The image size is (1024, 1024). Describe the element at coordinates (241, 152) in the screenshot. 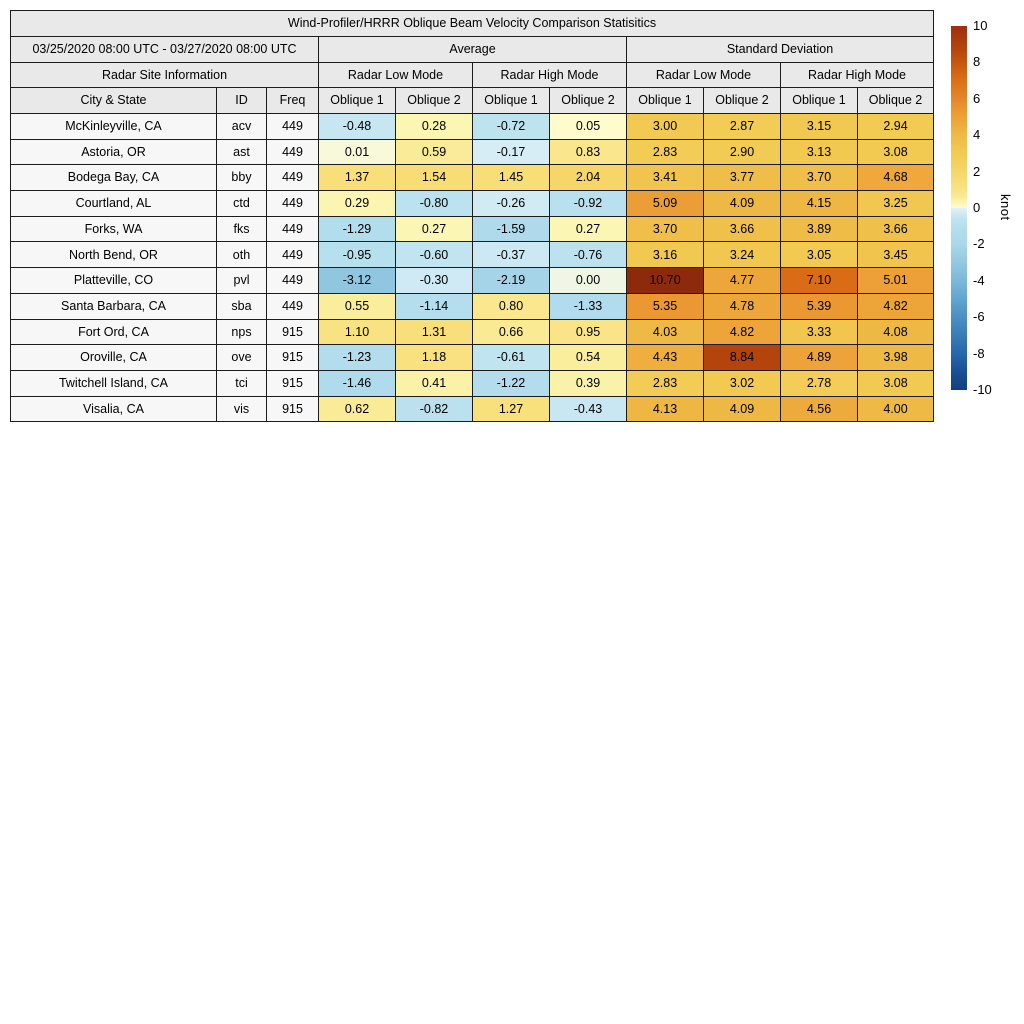

I see `id-cell: ast` at that location.